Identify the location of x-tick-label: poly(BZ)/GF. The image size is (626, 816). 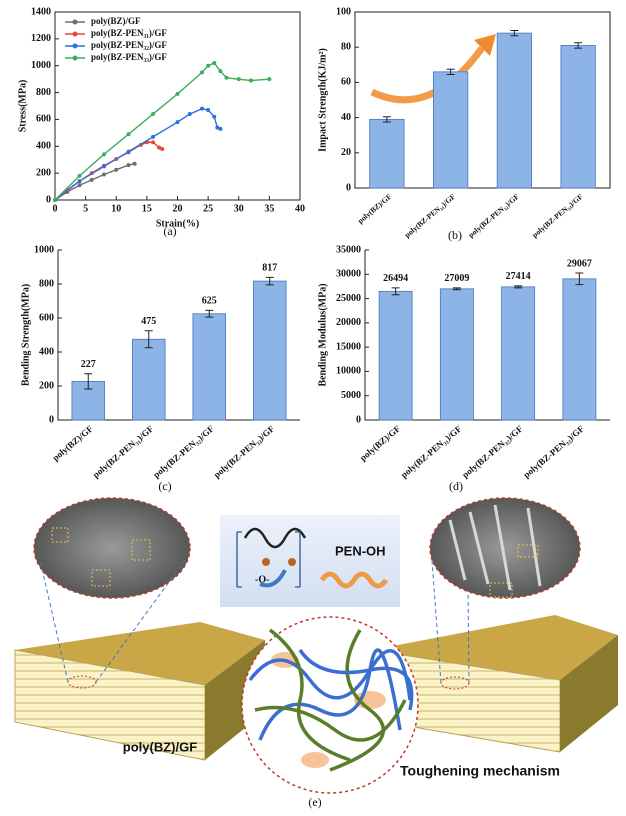
(375, 209).